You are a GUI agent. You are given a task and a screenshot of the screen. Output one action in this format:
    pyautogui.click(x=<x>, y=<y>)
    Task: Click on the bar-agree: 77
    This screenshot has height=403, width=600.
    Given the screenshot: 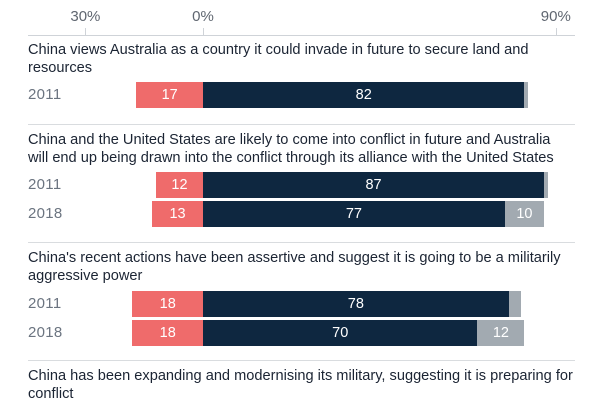 What is the action you would take?
    pyautogui.click(x=354, y=214)
    